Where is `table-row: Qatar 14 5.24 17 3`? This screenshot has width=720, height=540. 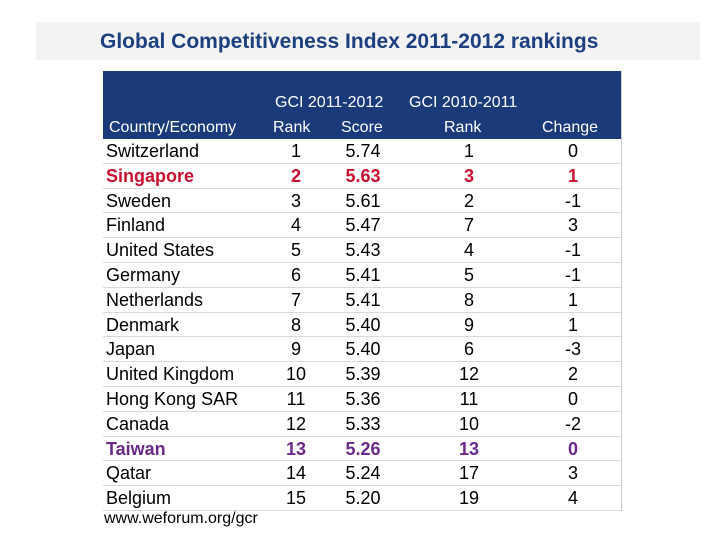
table-row: Qatar 14 5.24 17 3 is located at coordinates (362, 473).